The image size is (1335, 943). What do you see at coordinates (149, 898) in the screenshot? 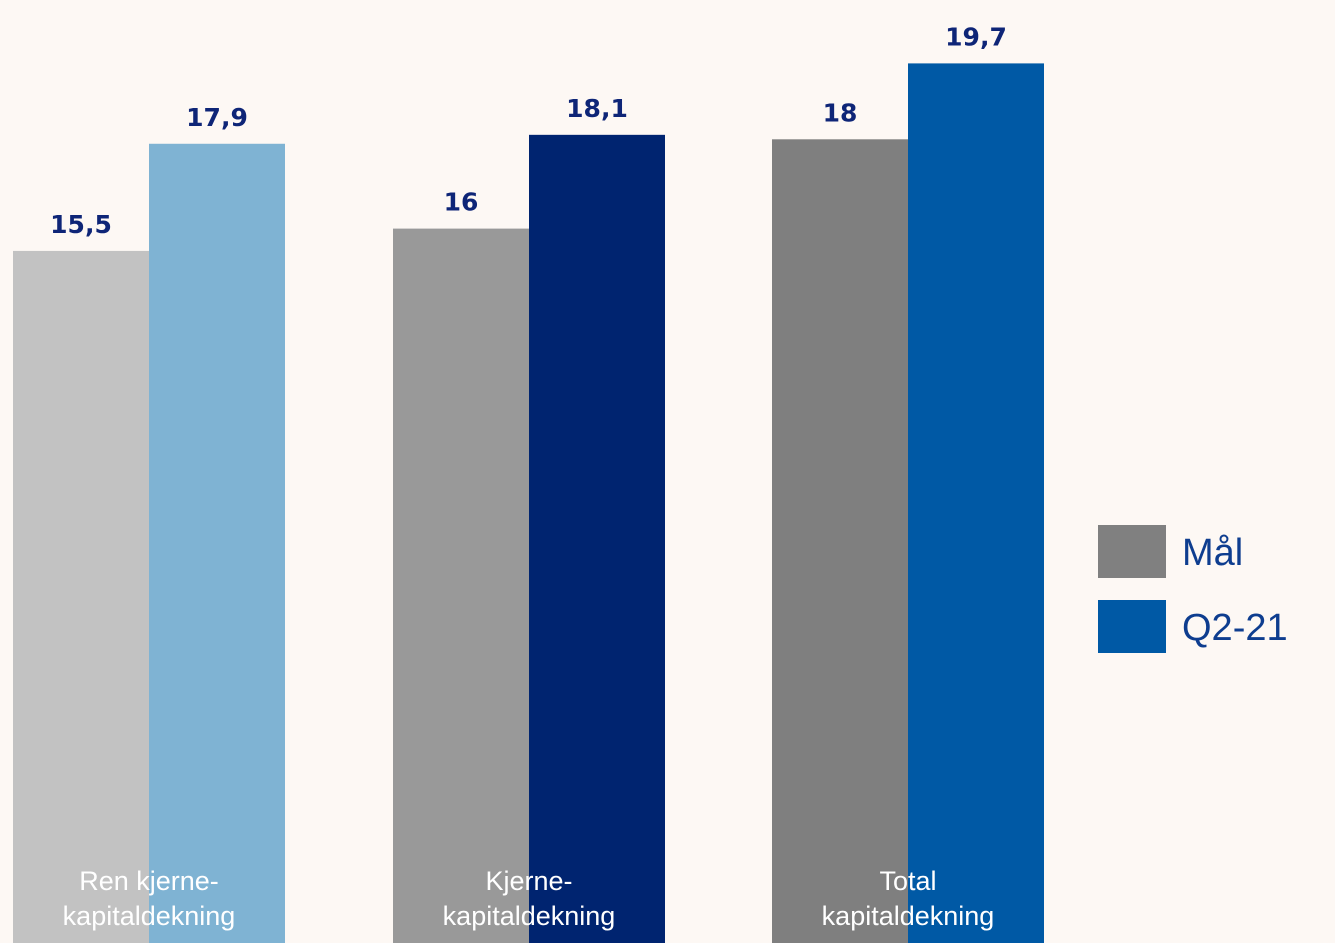
I see `category-label: Ren kjerne-kapitaldekning` at bounding box center [149, 898].